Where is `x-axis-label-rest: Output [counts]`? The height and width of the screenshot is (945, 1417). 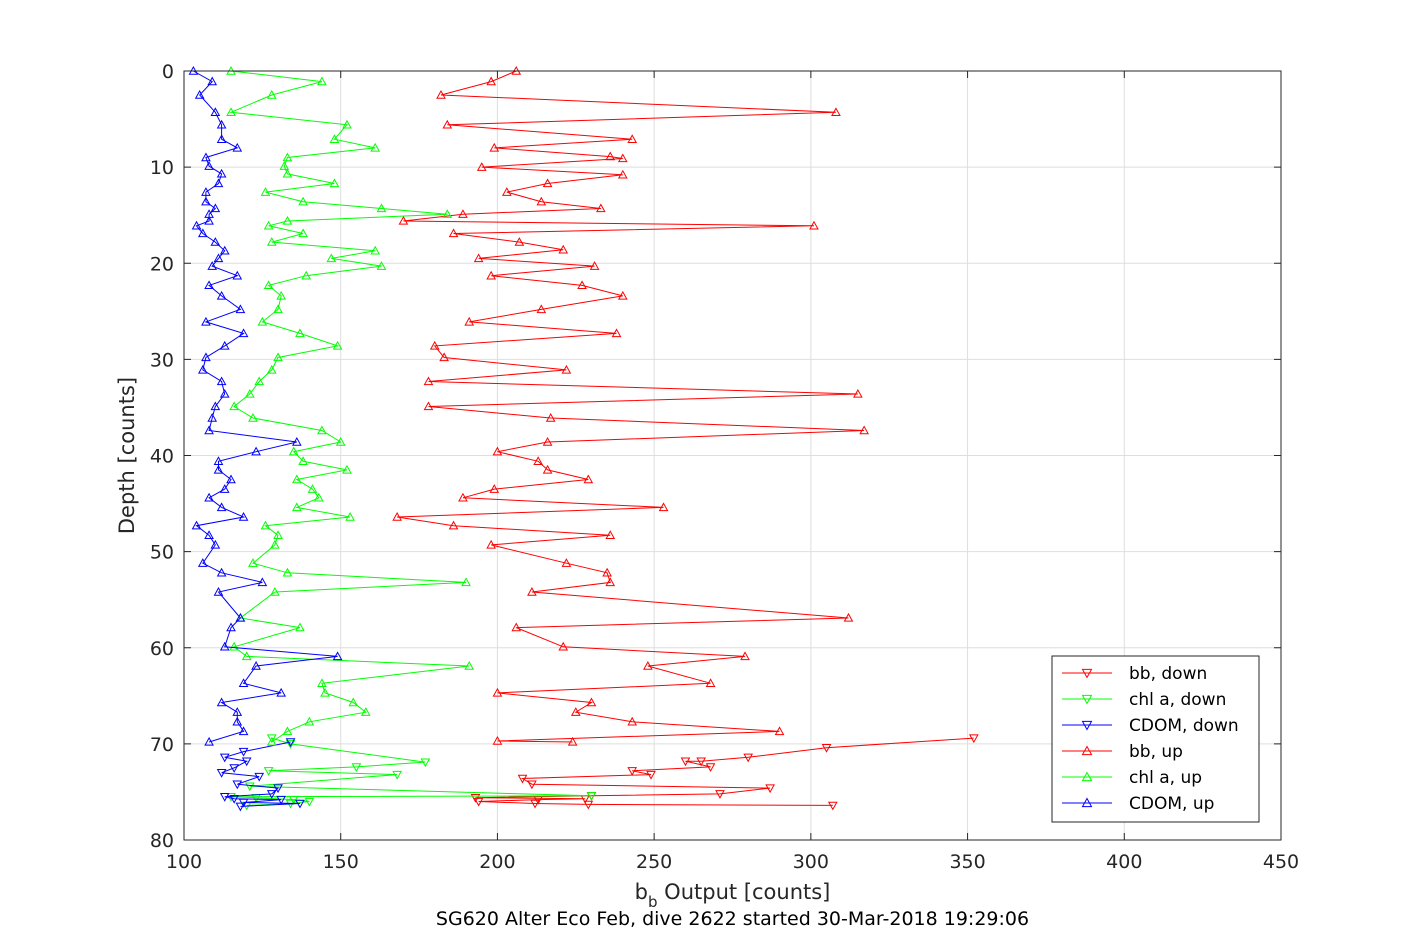
x-axis-label-rest: Output [counts] is located at coordinates (744, 892).